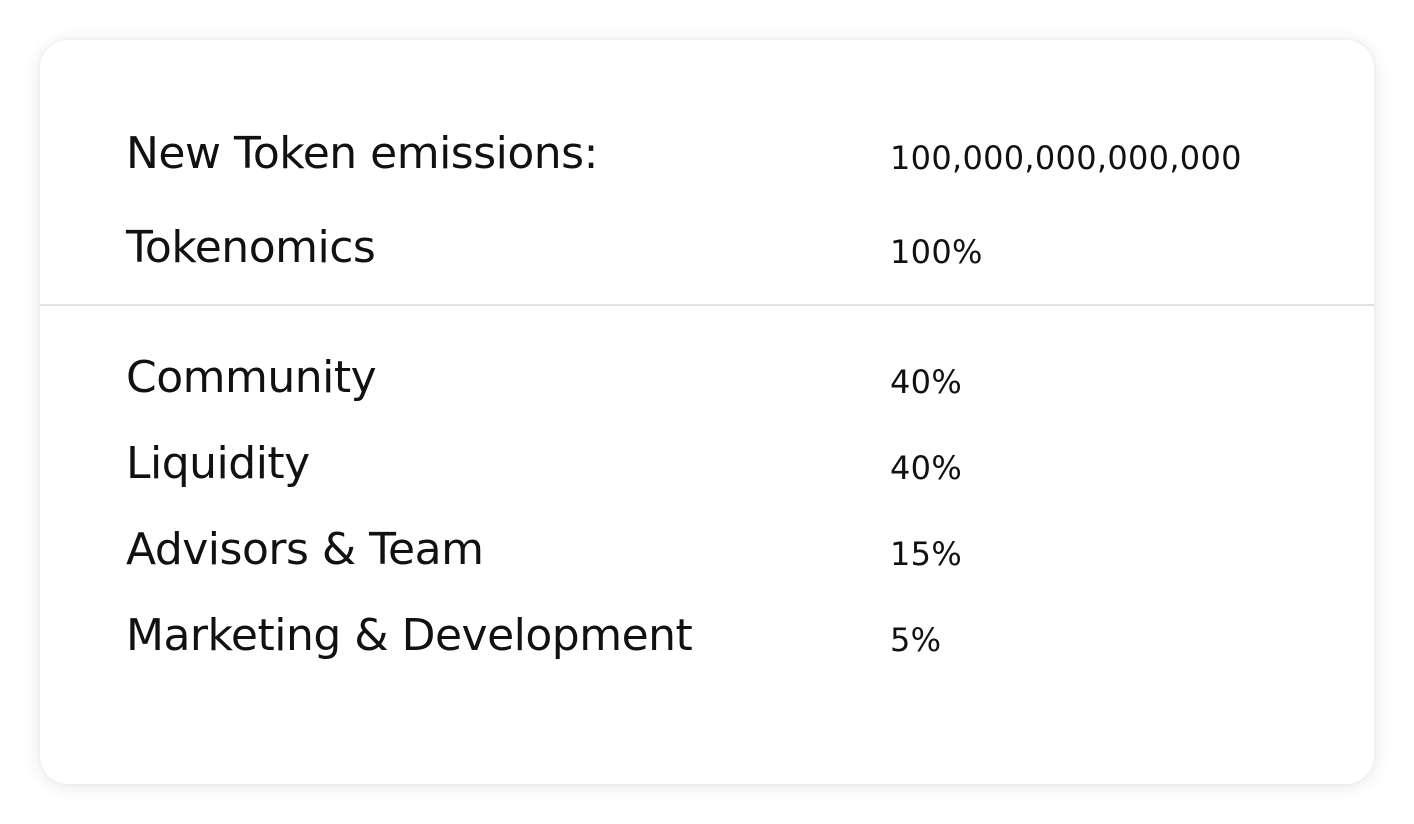 The image size is (1414, 824). Describe the element at coordinates (305, 549) in the screenshot. I see `allocation-label: Advisors & Team` at that location.